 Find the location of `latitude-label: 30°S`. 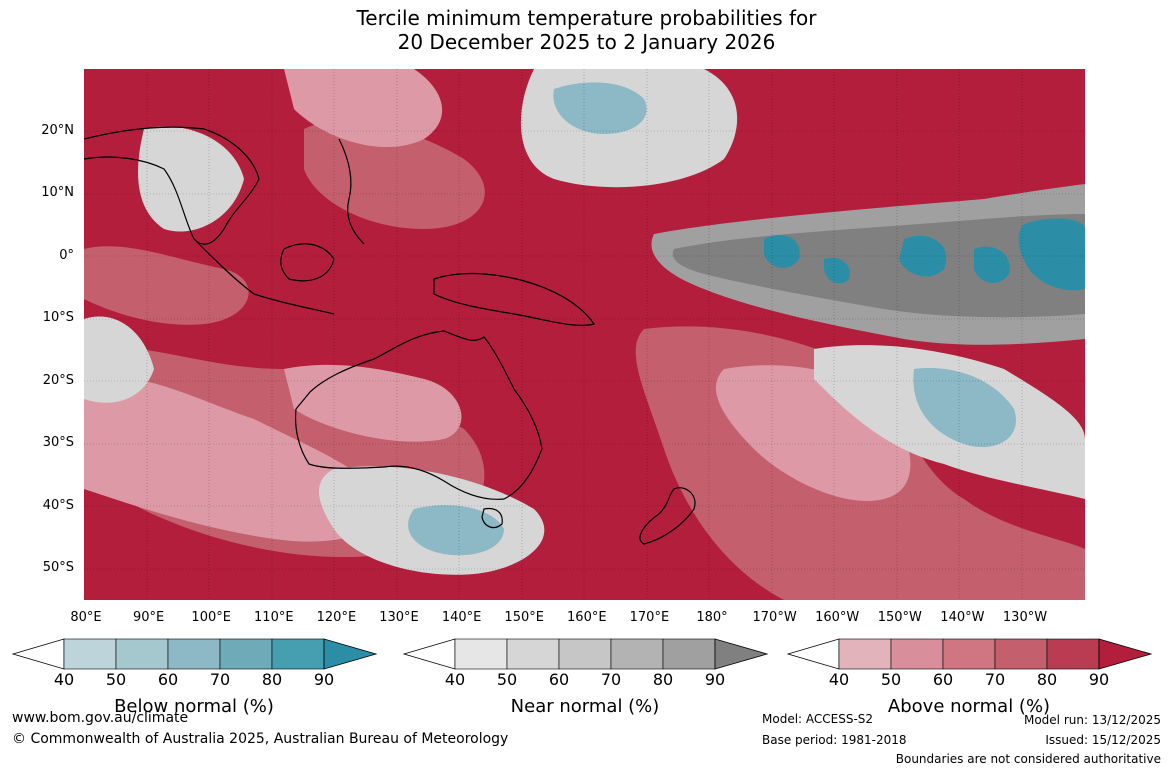

latitude-label: 30°S is located at coordinates (58, 442).